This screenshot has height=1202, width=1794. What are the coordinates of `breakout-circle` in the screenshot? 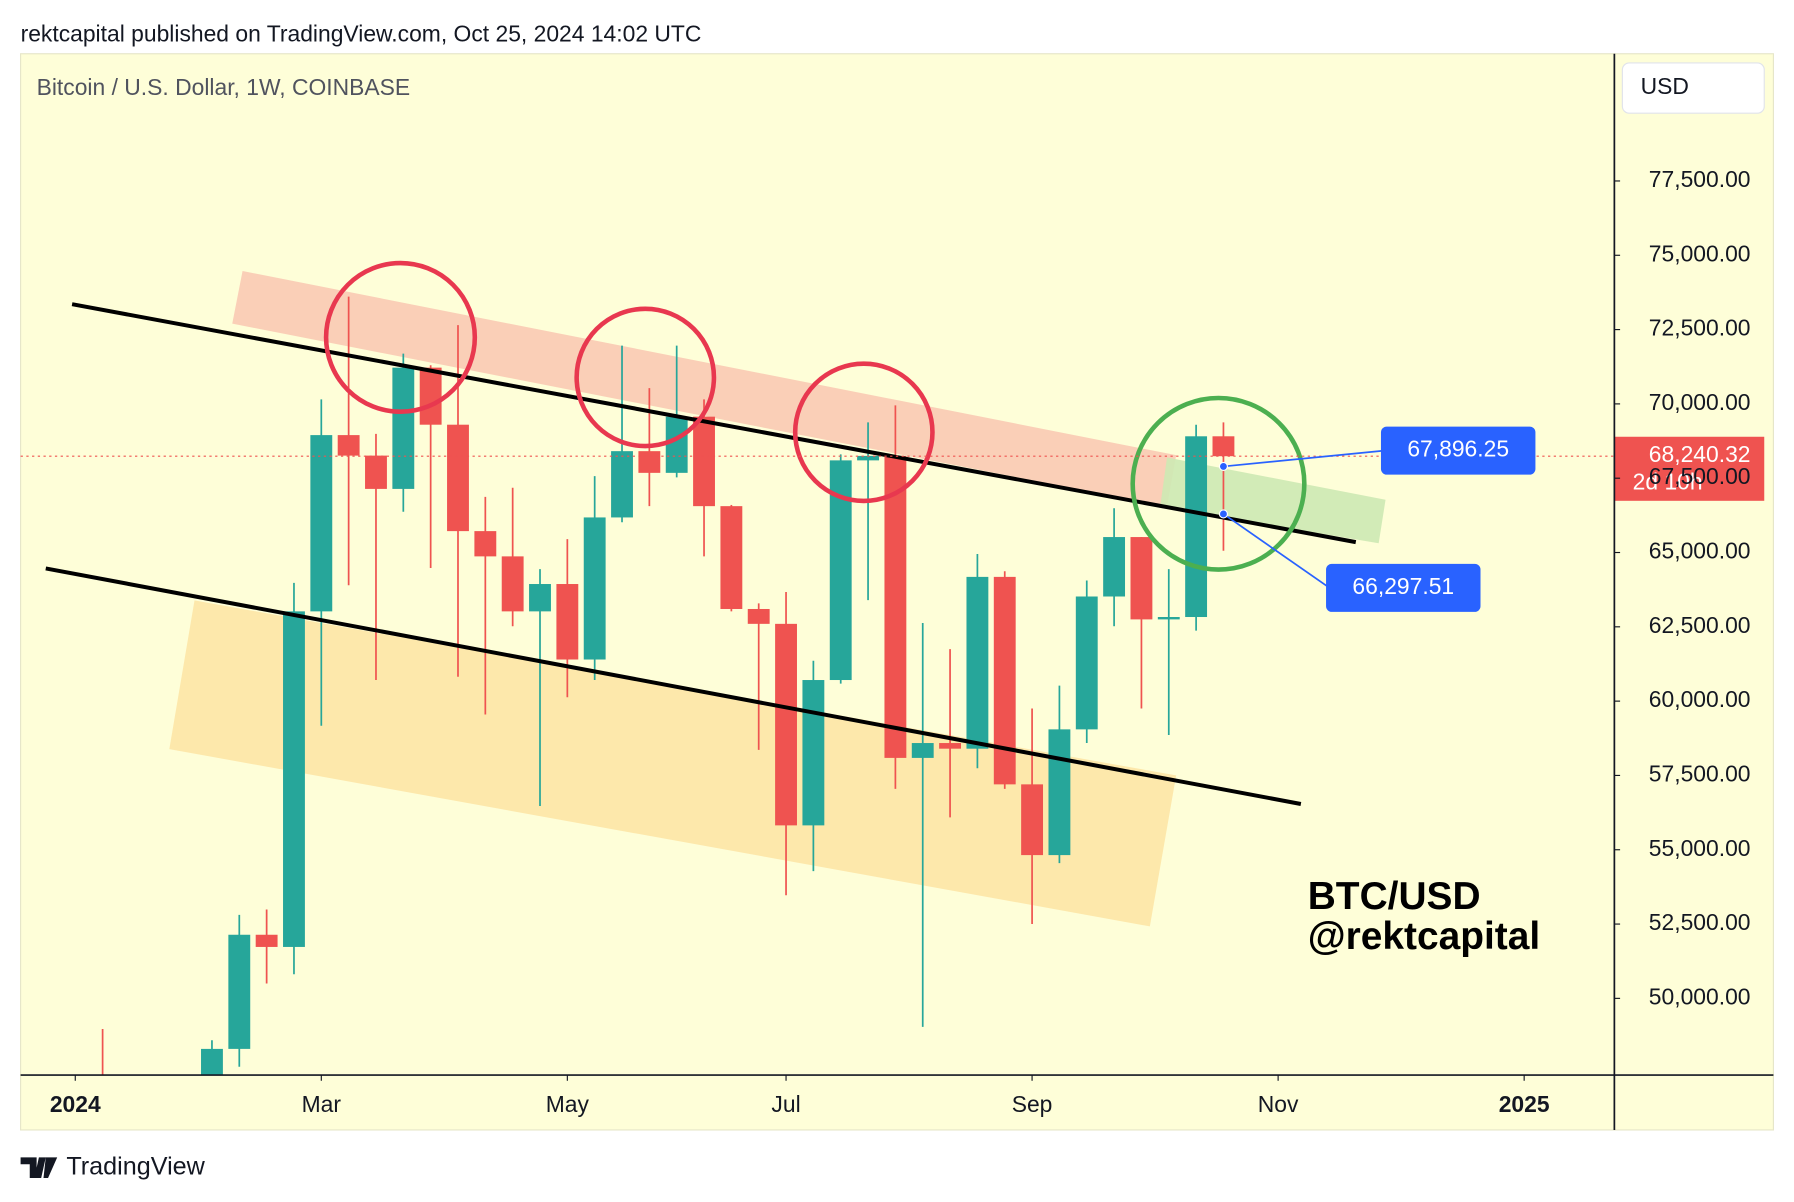 It's located at (1218, 483).